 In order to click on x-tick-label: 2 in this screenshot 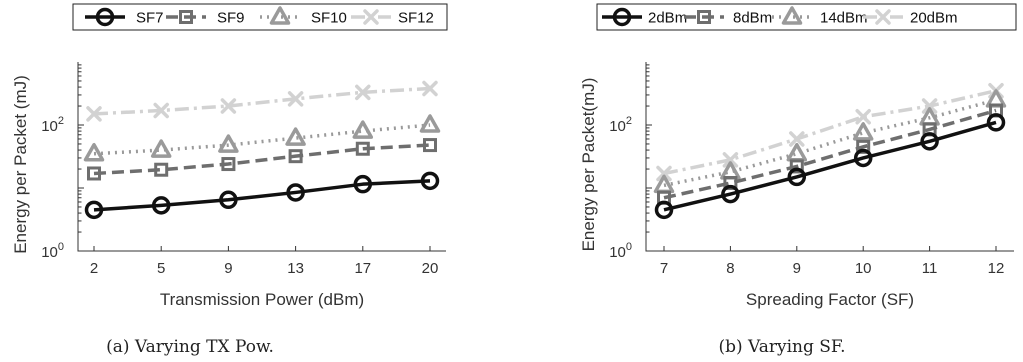, I will do `click(94, 268)`.